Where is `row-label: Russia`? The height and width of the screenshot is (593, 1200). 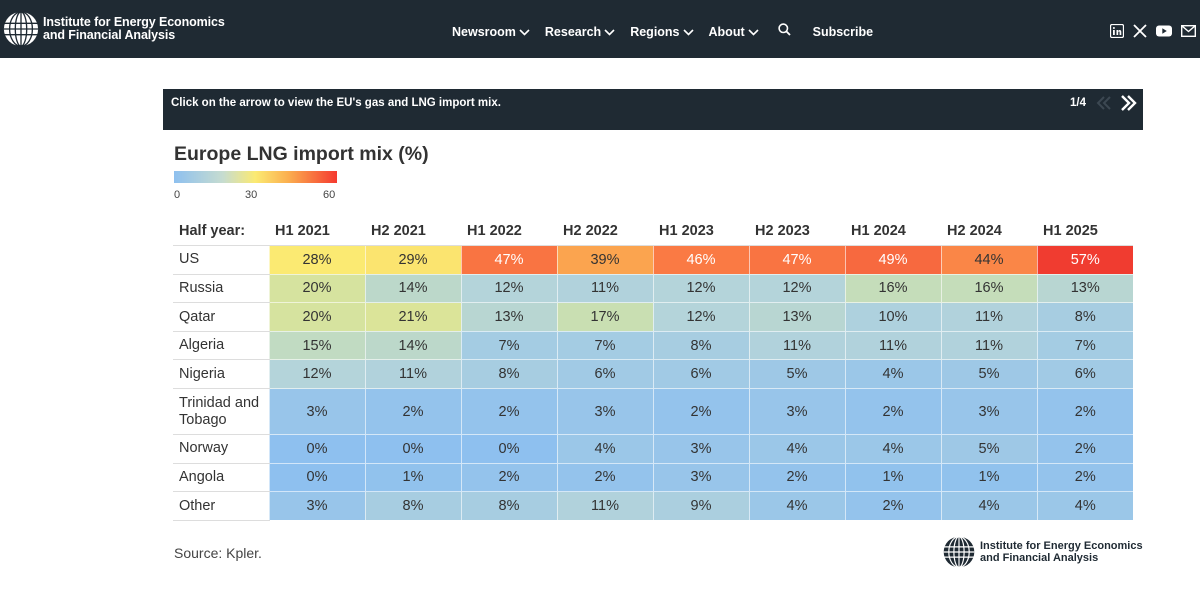
row-label: Russia is located at coordinates (221, 289).